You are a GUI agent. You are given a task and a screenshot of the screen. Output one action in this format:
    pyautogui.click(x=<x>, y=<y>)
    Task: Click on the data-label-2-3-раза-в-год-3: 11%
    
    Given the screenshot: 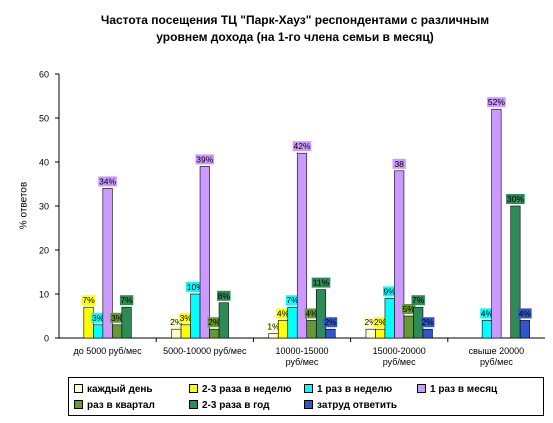 What is the action you would take?
    pyautogui.click(x=321, y=283)
    